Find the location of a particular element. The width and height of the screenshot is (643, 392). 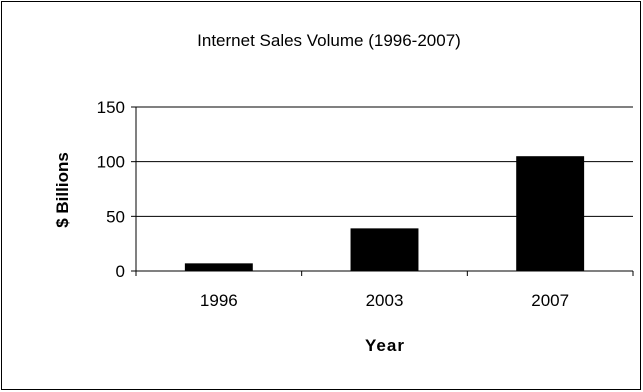

x-tick-label: 2003 is located at coordinates (385, 300).